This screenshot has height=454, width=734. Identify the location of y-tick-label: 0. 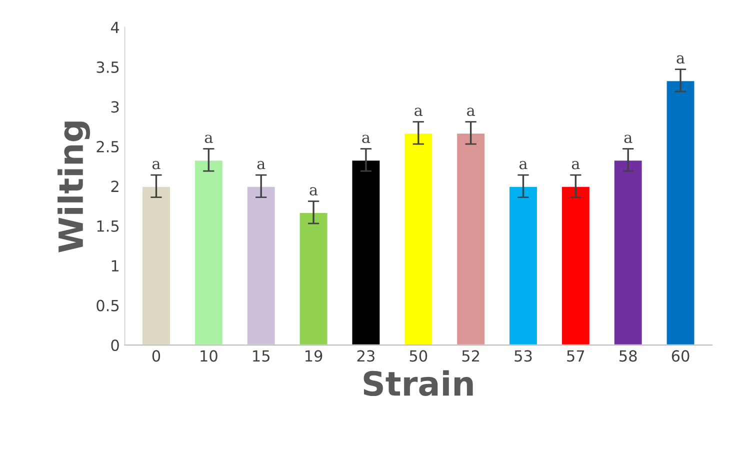
(115, 346).